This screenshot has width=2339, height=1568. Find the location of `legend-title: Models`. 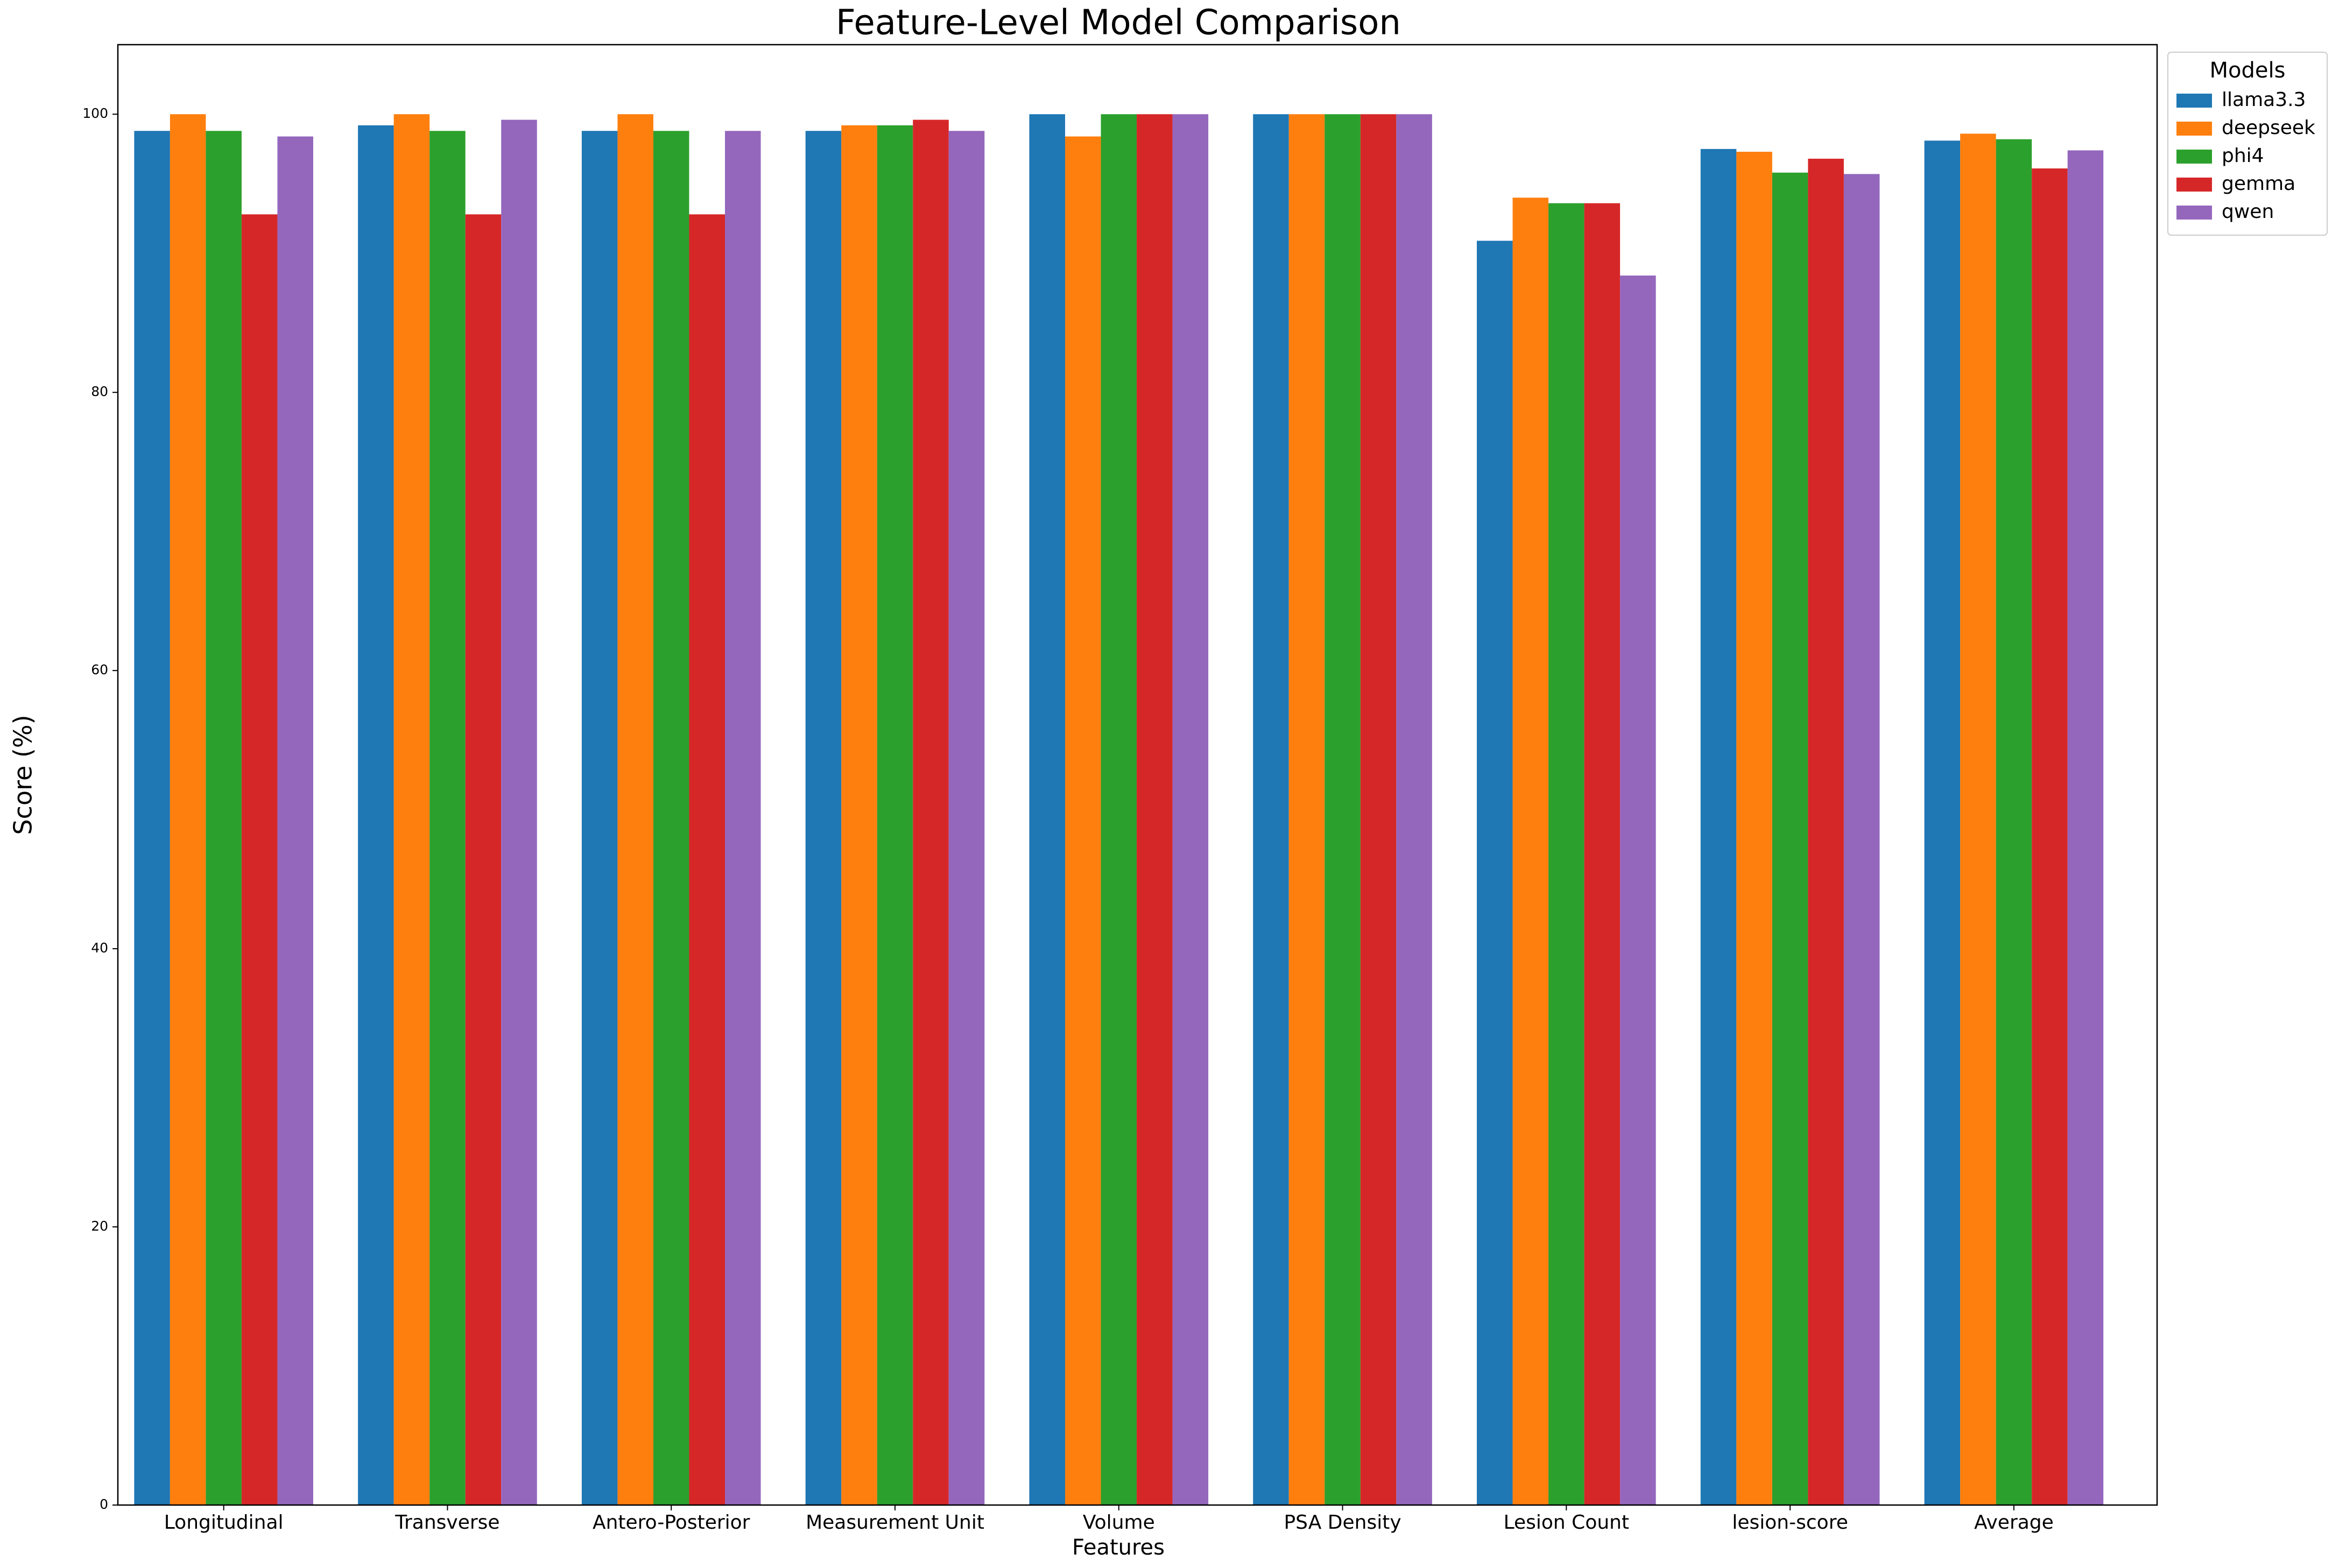

legend-title: Models is located at coordinates (2248, 70).